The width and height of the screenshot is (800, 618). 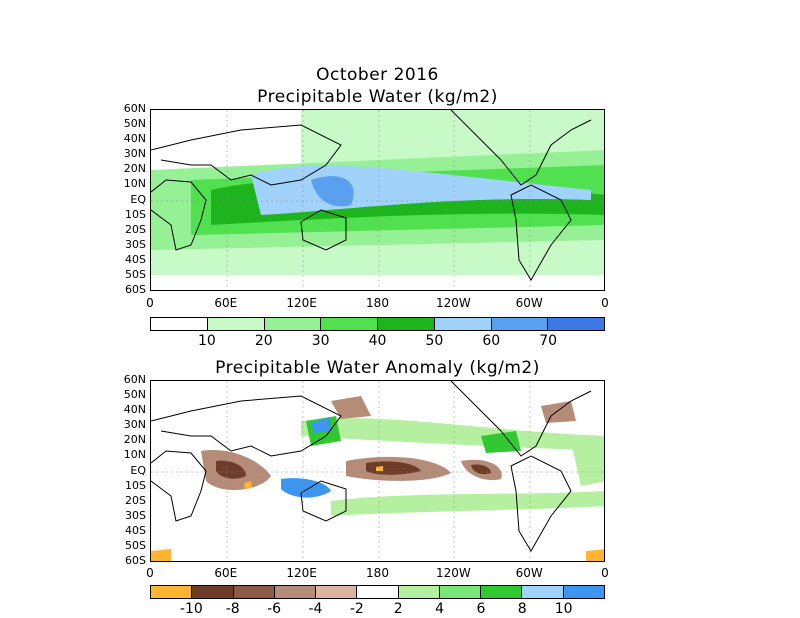 What do you see at coordinates (541, 232) in the screenshot?
I see `south-america-outline` at bounding box center [541, 232].